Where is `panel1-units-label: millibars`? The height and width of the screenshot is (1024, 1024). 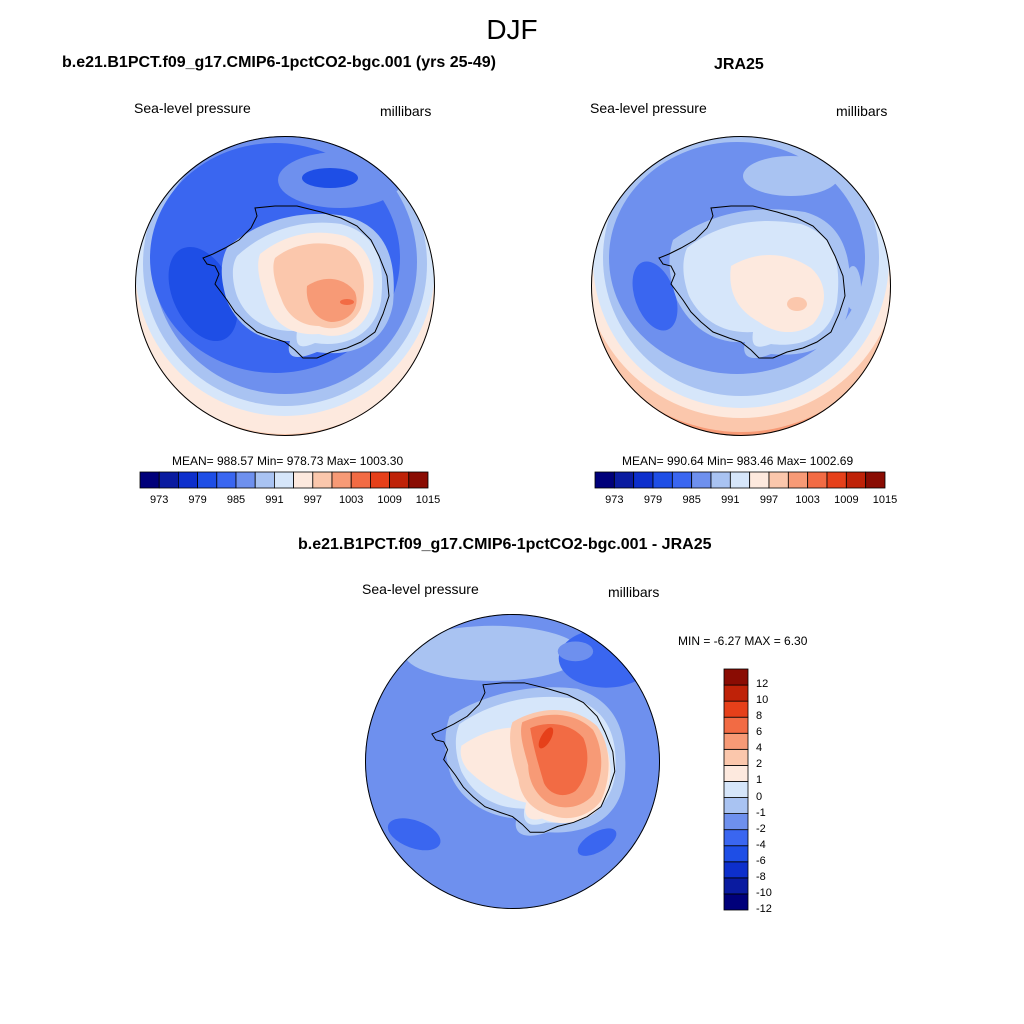 panel1-units-label: millibars is located at coordinates (406, 111).